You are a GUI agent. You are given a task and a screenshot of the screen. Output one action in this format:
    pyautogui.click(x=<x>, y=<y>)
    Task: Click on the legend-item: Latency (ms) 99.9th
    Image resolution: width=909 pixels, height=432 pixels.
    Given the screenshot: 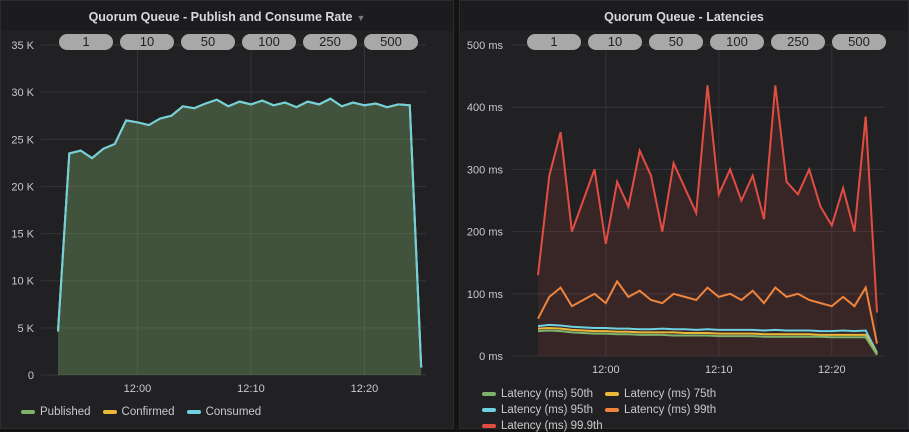 What is the action you would take?
    pyautogui.click(x=542, y=426)
    